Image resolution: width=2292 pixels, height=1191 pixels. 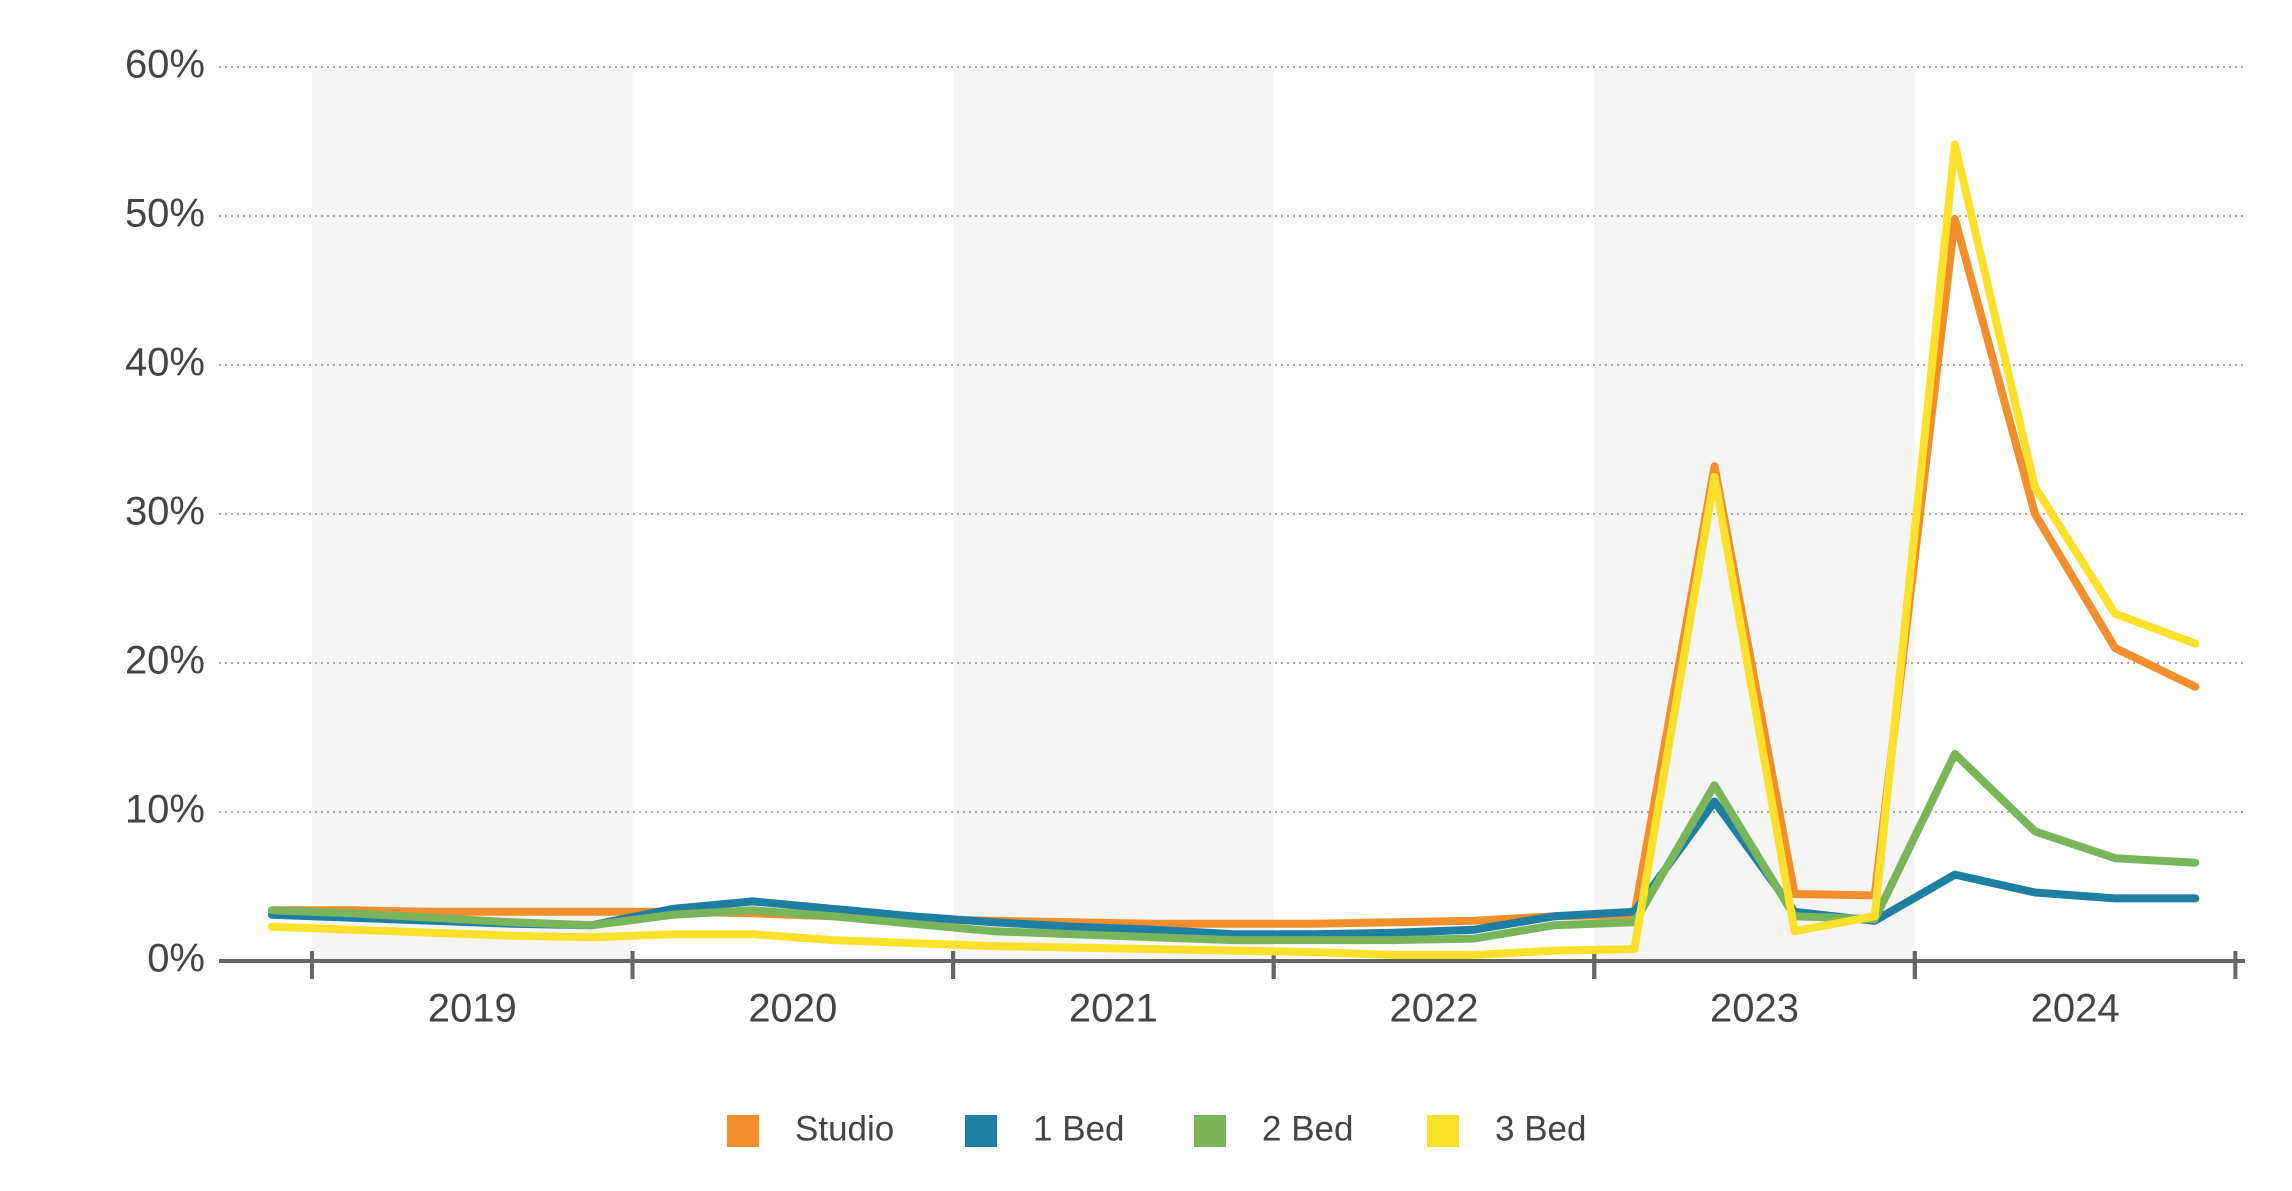 I want to click on legend-label: Studio, so click(x=844, y=1128).